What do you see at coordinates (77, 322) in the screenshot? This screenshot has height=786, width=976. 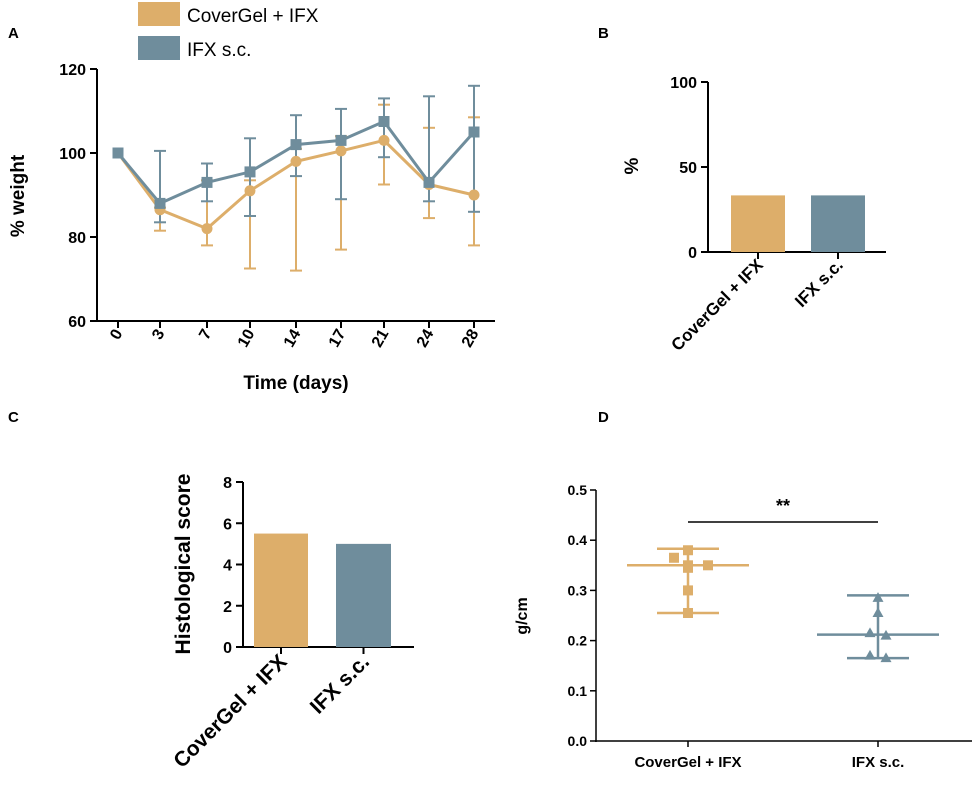 I see `panel-a-y-tick-label: 60` at bounding box center [77, 322].